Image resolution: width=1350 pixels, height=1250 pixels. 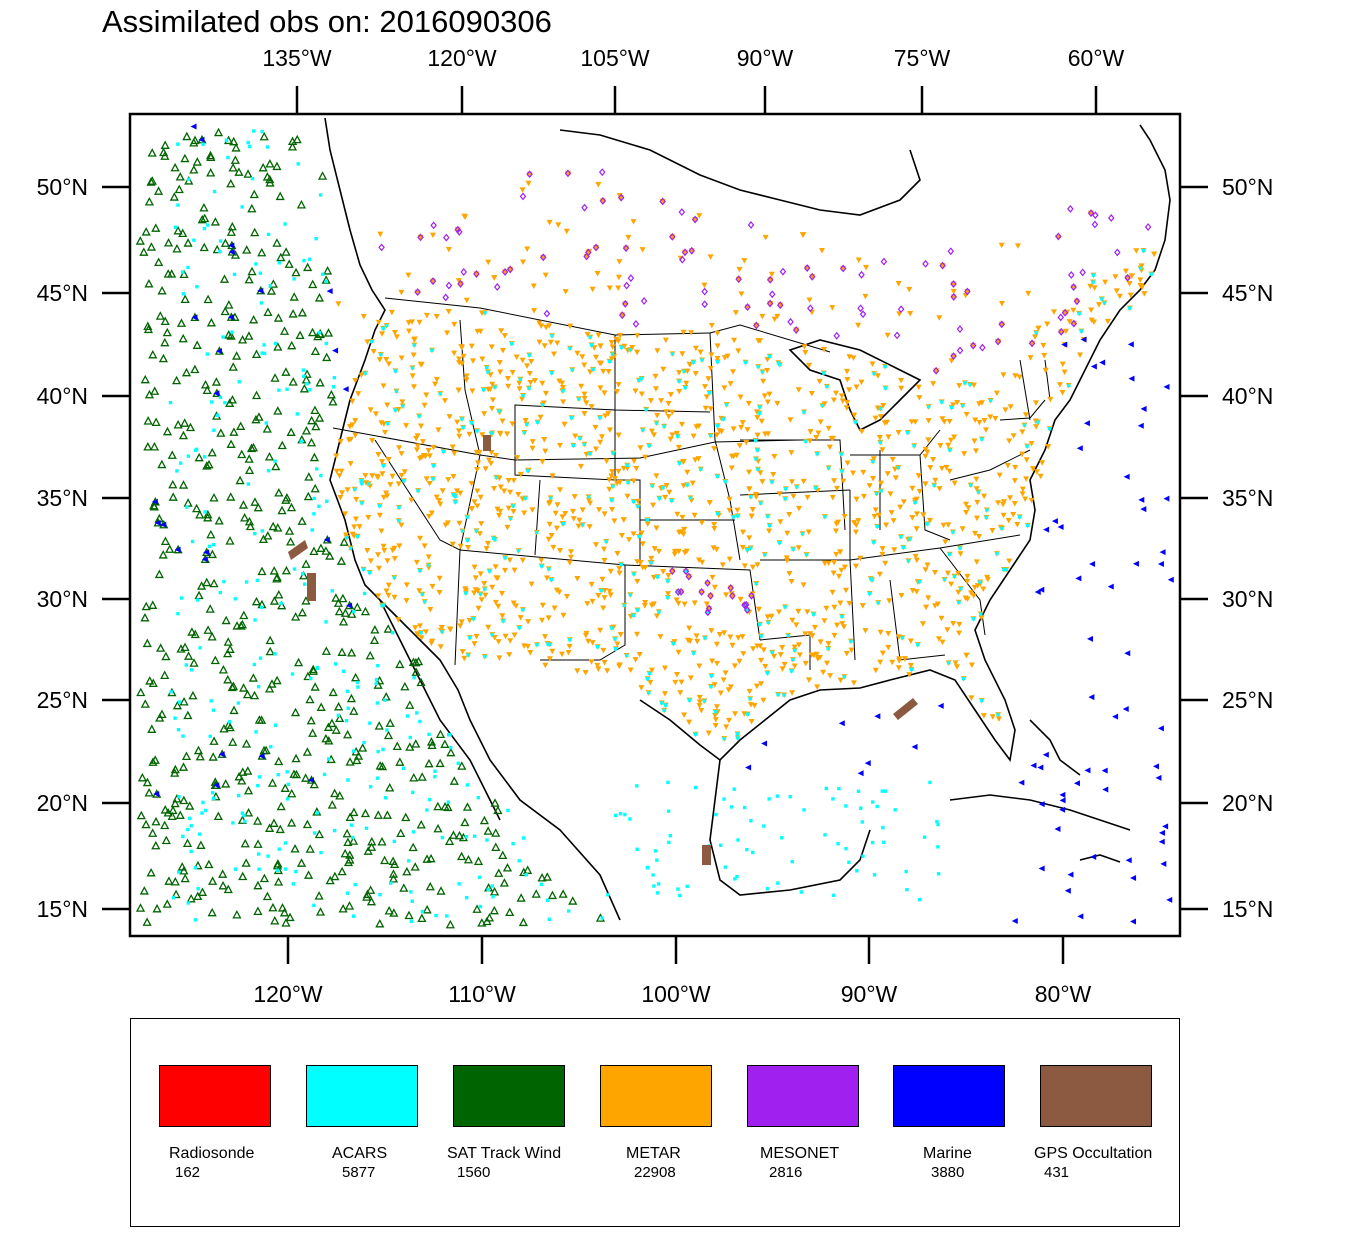 I want to click on bottom-tick-label: 110°W, so click(x=482, y=994).